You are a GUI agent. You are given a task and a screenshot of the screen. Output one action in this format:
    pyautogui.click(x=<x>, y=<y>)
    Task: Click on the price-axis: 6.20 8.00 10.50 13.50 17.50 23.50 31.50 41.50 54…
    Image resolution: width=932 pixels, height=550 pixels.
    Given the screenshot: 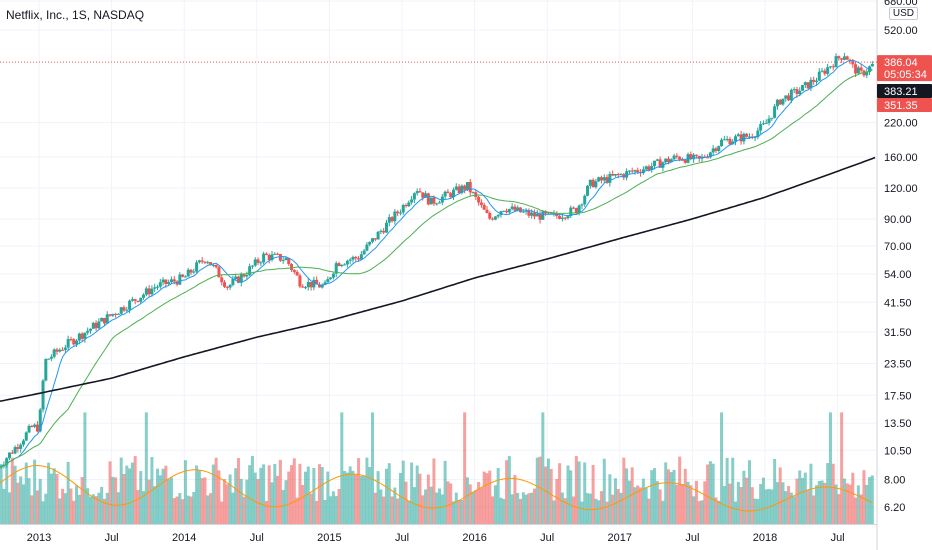 What is the action you would take?
    pyautogui.click(x=901, y=257)
    